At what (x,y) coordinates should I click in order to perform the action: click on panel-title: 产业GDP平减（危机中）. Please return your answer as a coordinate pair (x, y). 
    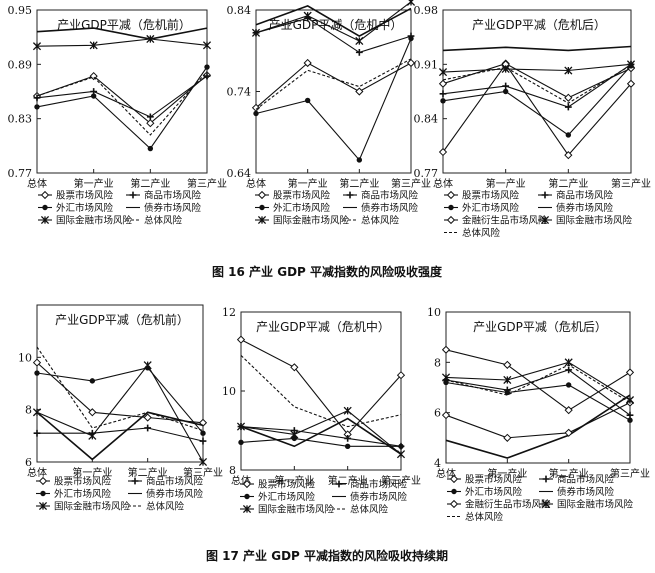
    Looking at the image, I should click on (323, 326).